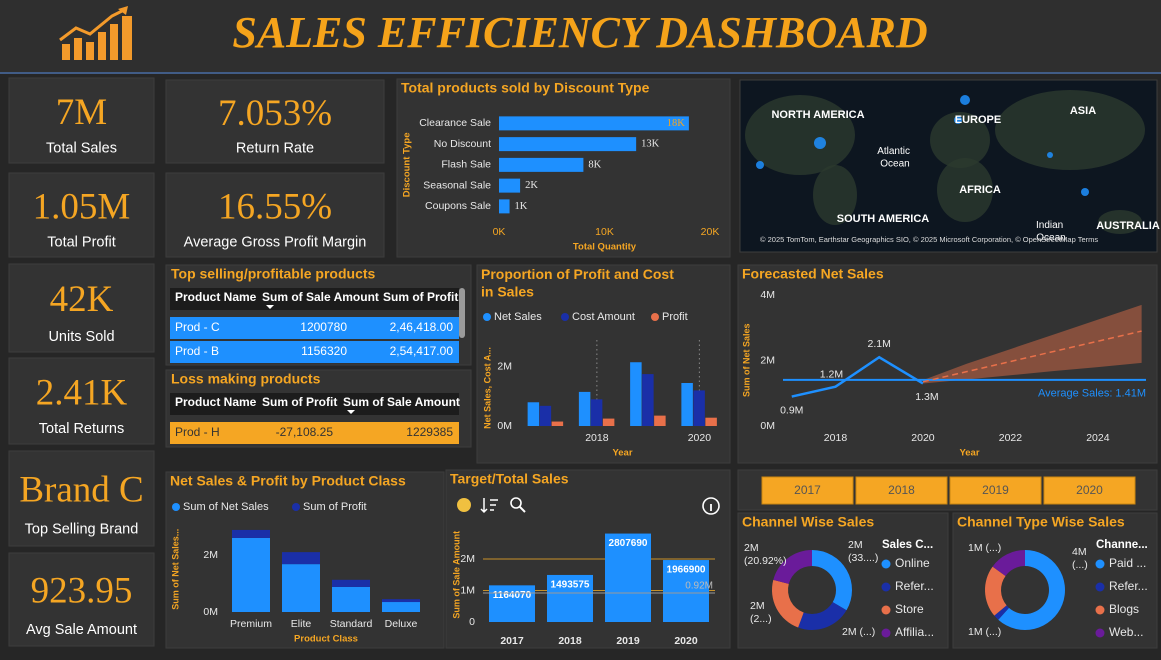 The width and height of the screenshot is (1161, 660). What do you see at coordinates (472, 622) in the screenshot?
I see `y-tick-label: 0` at bounding box center [472, 622].